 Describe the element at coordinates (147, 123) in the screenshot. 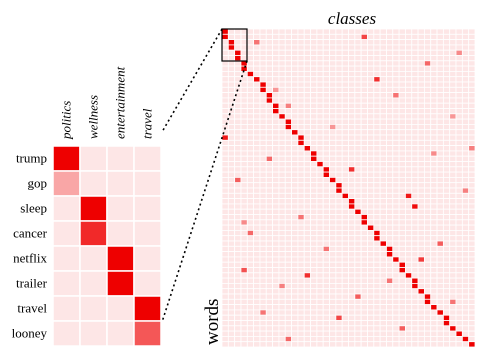

I see `class-header: travel` at that location.